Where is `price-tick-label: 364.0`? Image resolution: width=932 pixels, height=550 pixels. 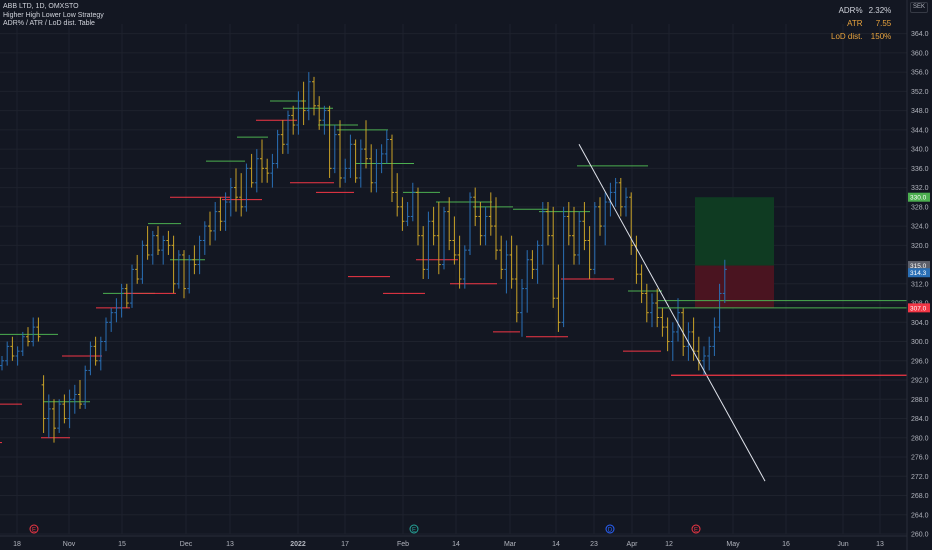 price-tick-label: 364.0 is located at coordinates (920, 34).